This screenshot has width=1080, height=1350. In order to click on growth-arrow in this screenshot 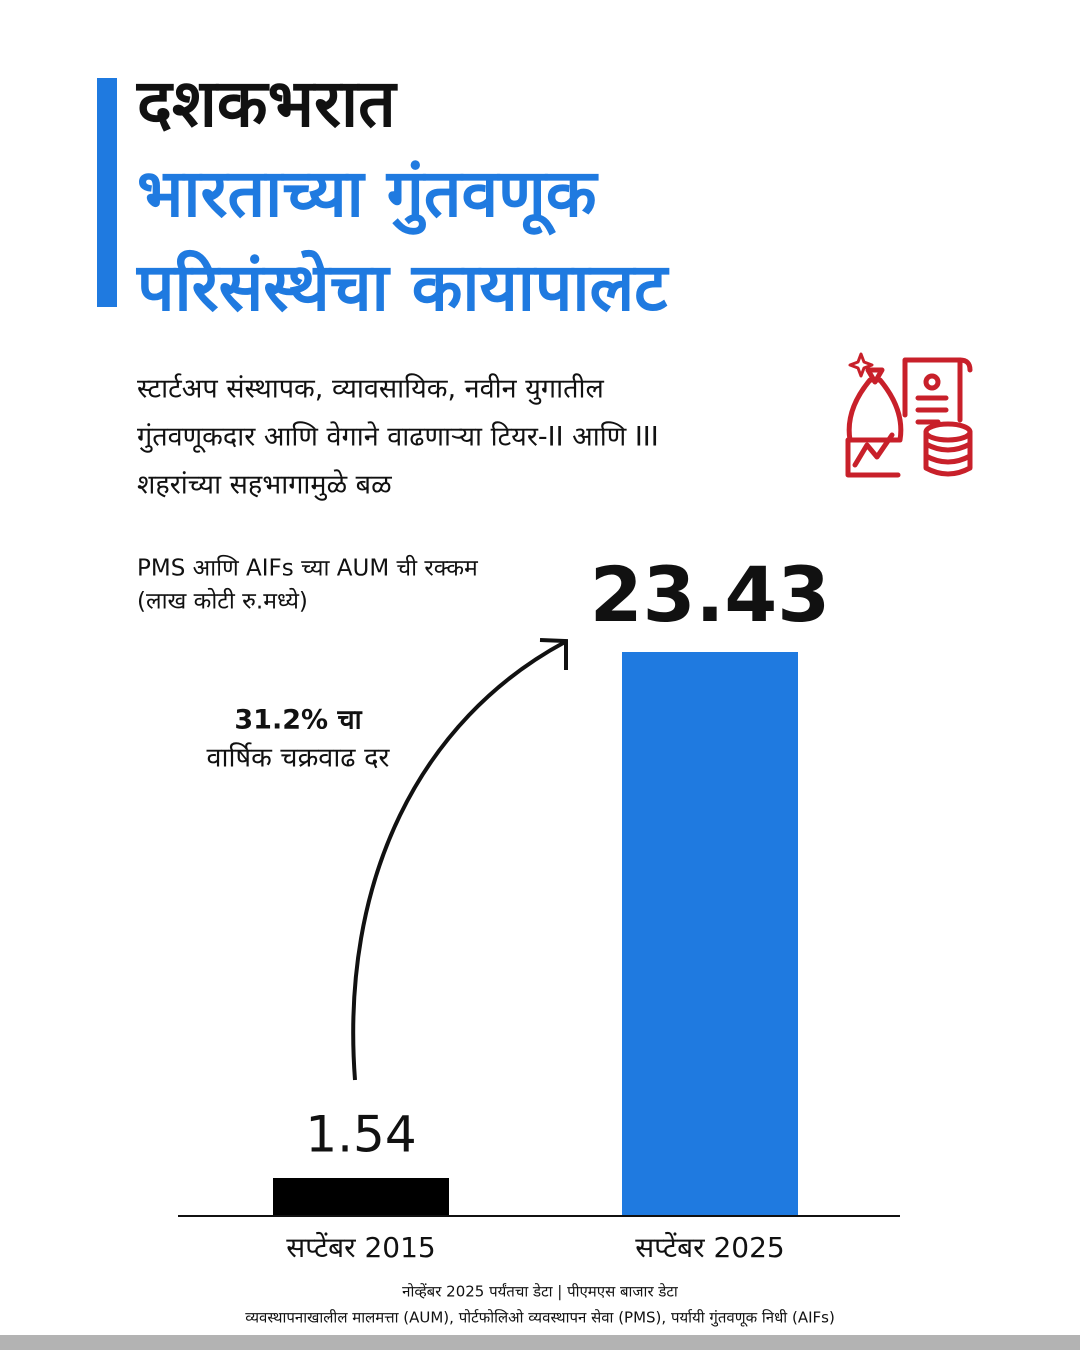, I will do `click(458, 860)`.